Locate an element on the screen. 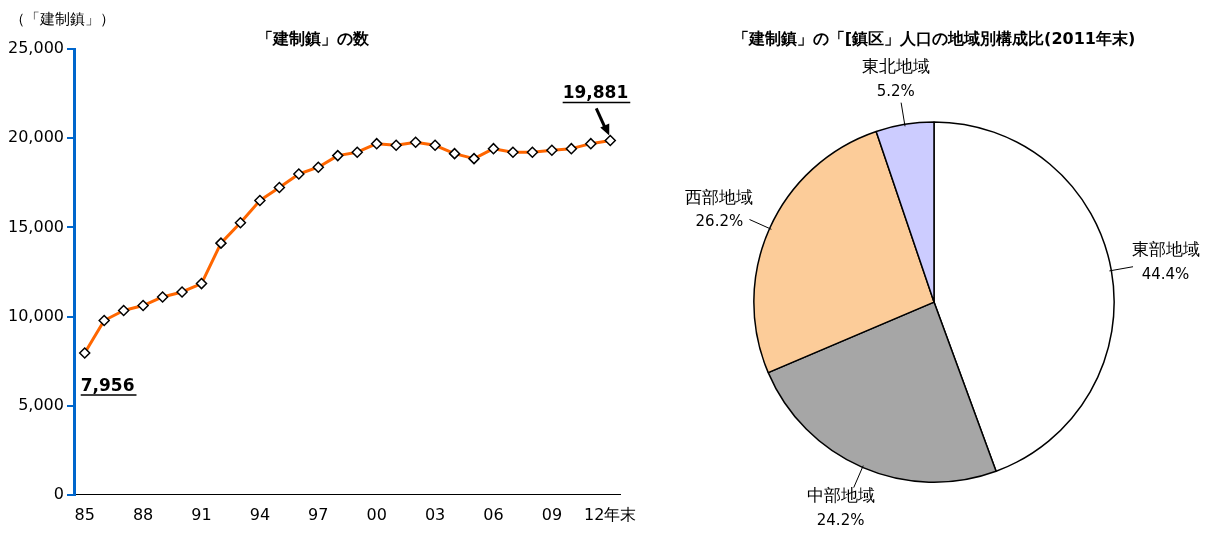  data-label: 5.2% is located at coordinates (895, 90).